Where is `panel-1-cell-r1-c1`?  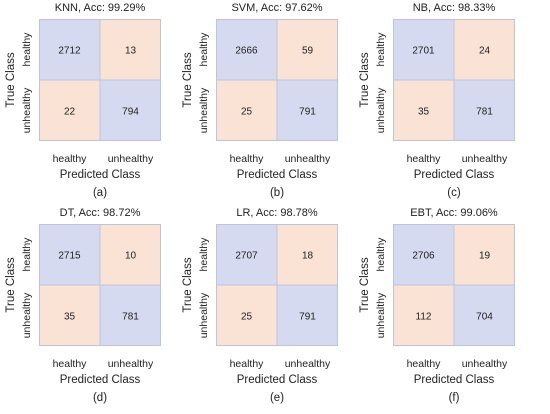 panel-1-cell-r1-c1 is located at coordinates (130, 110).